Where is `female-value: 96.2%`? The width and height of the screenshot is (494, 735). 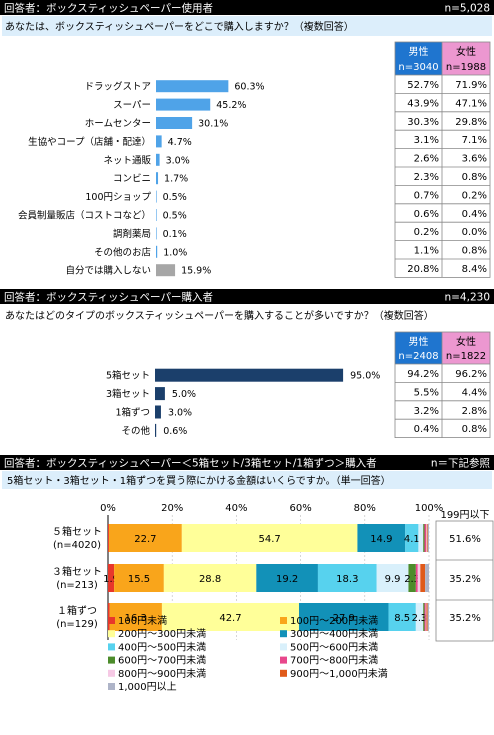 female-value: 96.2% is located at coordinates (471, 374).